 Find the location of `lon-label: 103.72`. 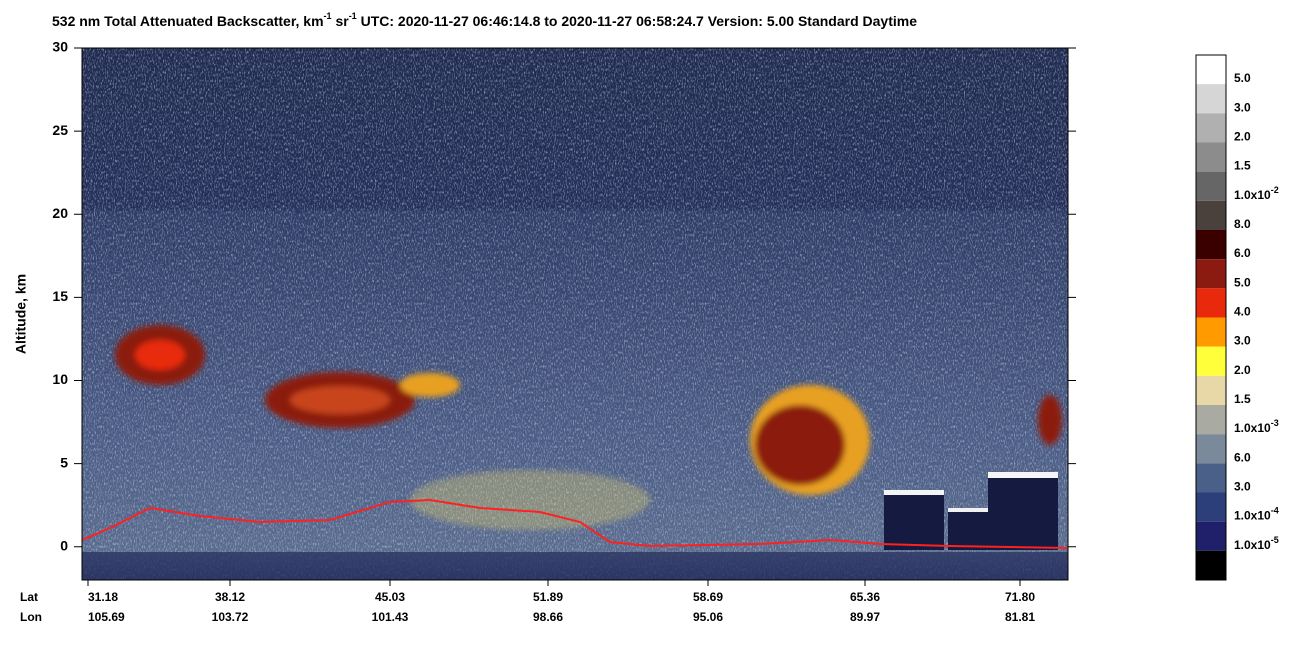

lon-label: 103.72 is located at coordinates (230, 617).